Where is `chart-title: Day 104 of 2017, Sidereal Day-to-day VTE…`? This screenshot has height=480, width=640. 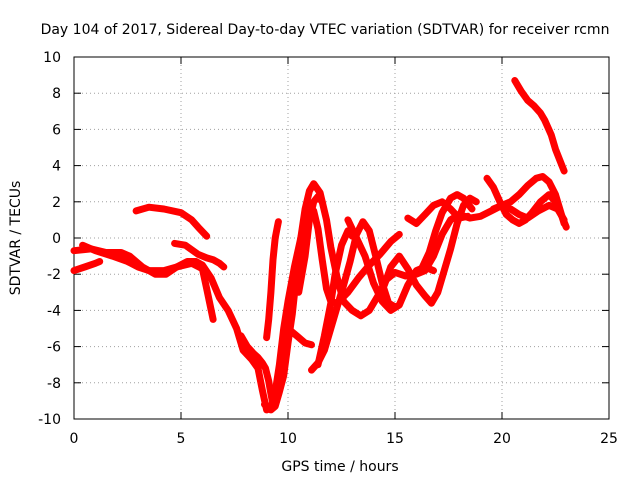
chart-title: Day 104 of 2017, Sidereal Day-to-day VTE… is located at coordinates (325, 30).